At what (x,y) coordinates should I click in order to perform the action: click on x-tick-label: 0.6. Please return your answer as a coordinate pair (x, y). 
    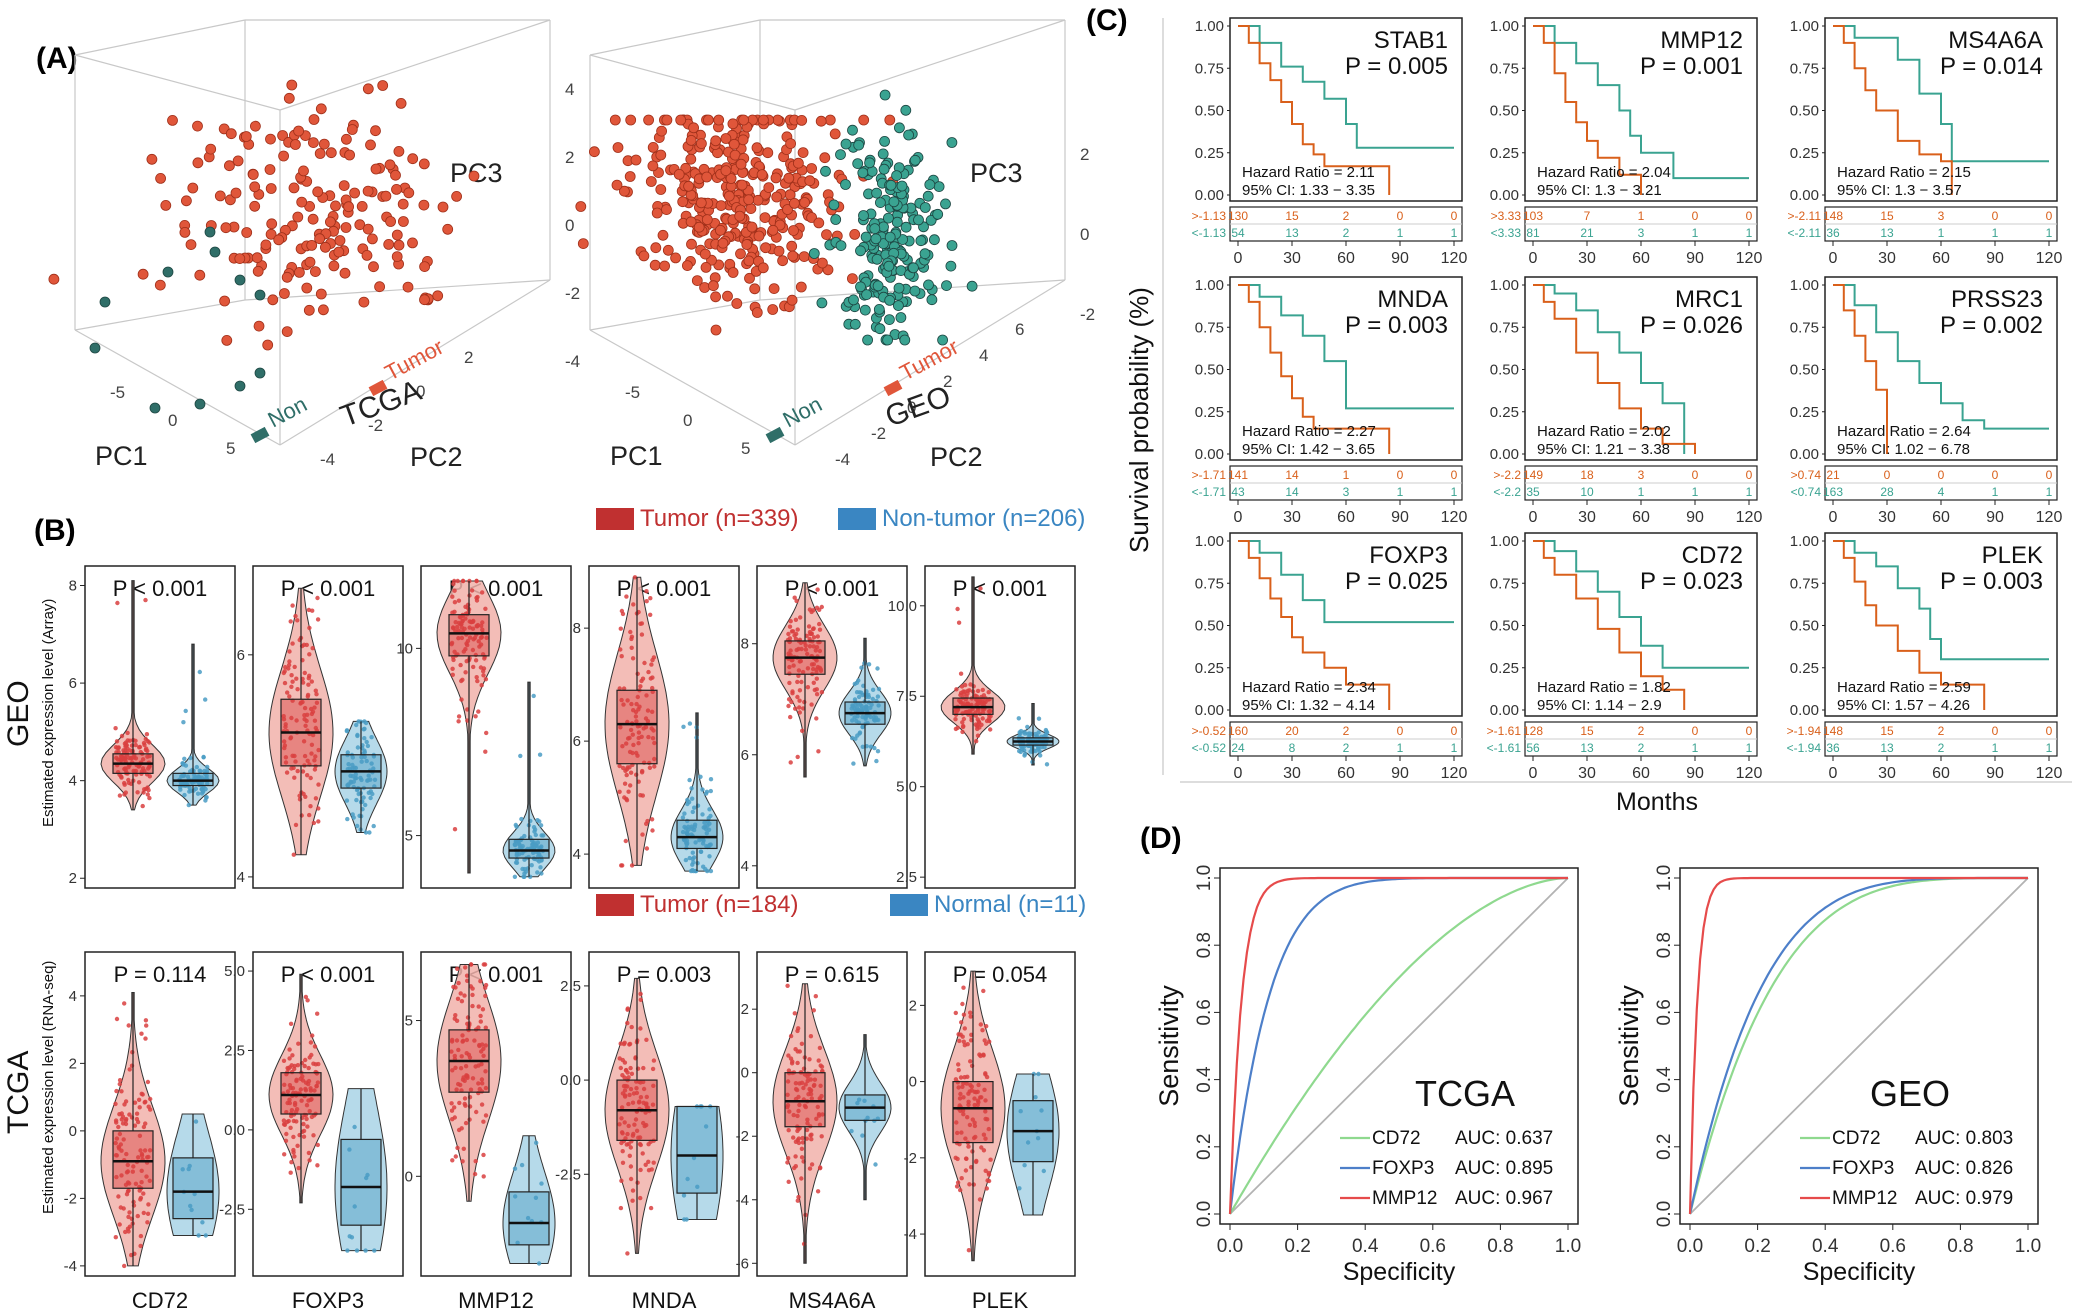
    Looking at the image, I should click on (1893, 1246).